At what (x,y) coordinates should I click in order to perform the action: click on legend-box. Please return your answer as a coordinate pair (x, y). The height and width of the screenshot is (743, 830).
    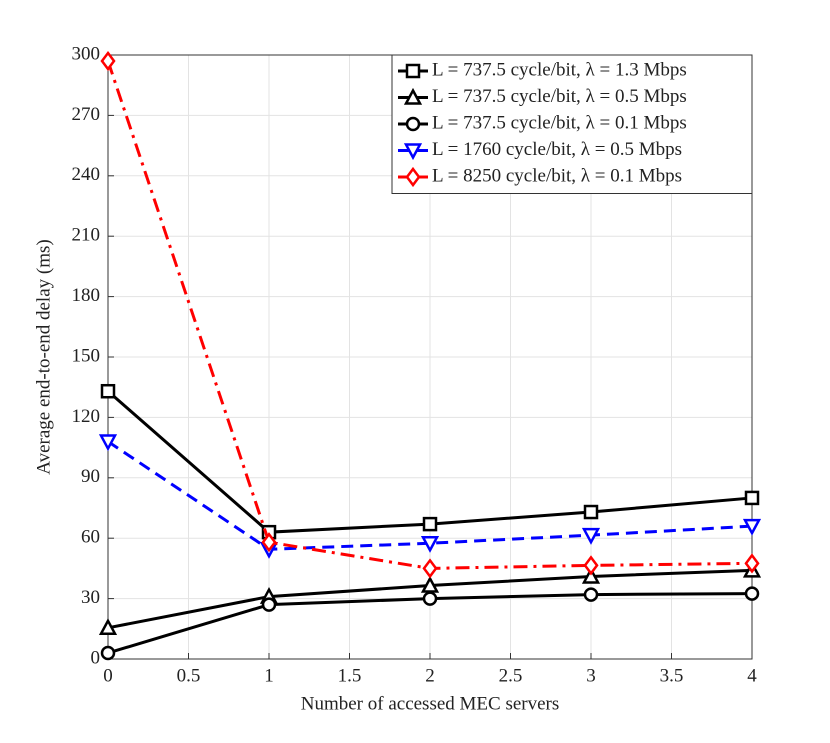
    Looking at the image, I should click on (572, 124).